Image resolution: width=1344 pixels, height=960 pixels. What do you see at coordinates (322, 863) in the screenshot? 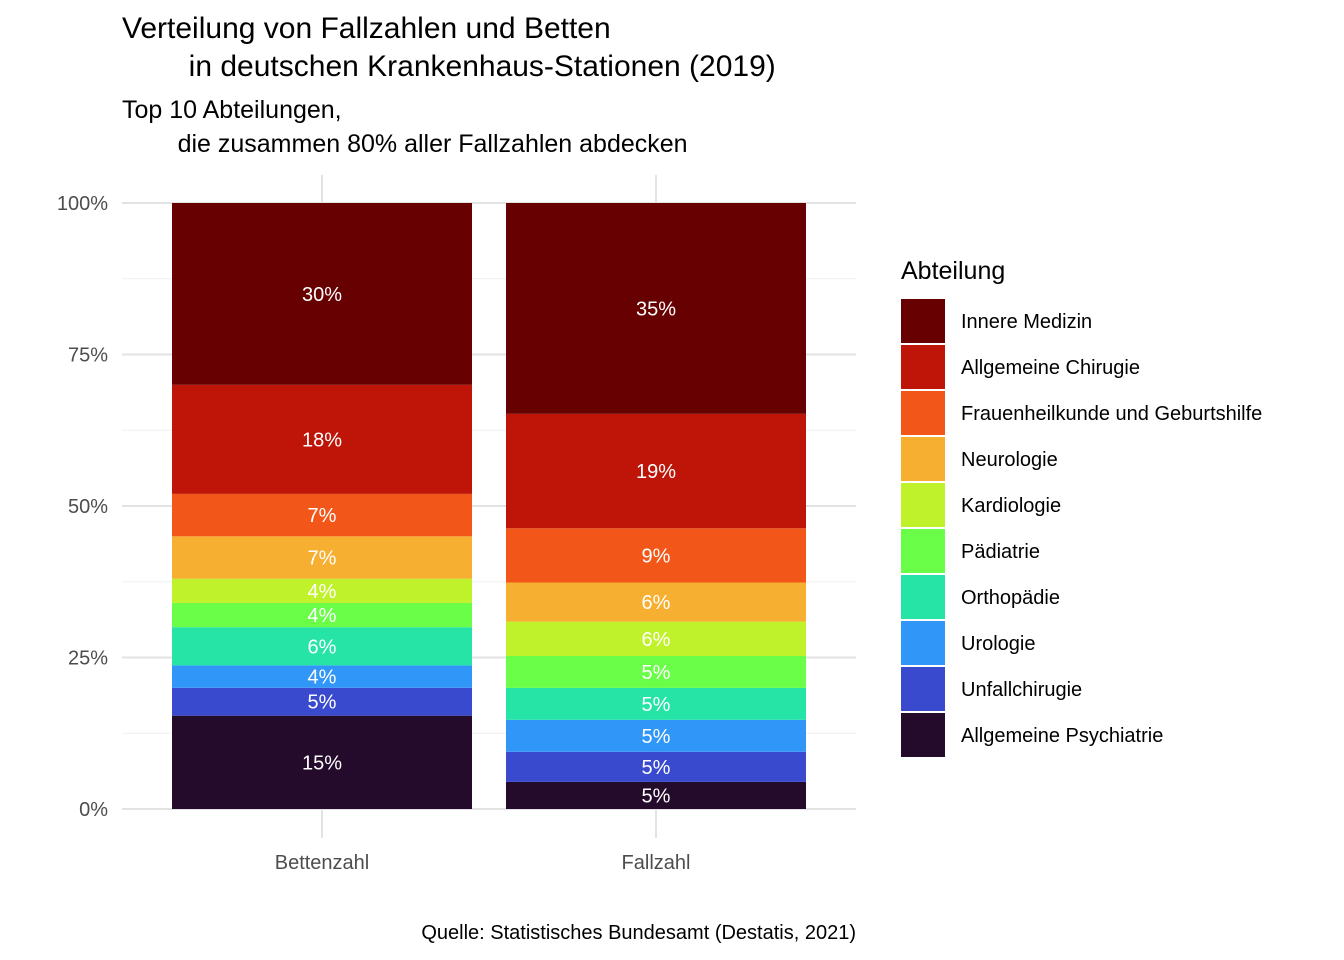
I see `x-tick-label: Bettenzahl` at bounding box center [322, 863].